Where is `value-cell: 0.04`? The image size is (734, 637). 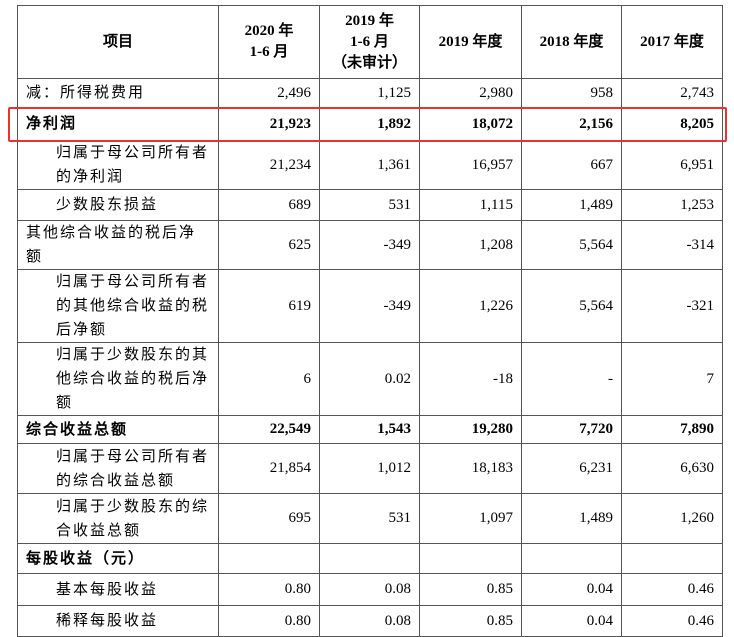
value-cell: 0.04 is located at coordinates (571, 621).